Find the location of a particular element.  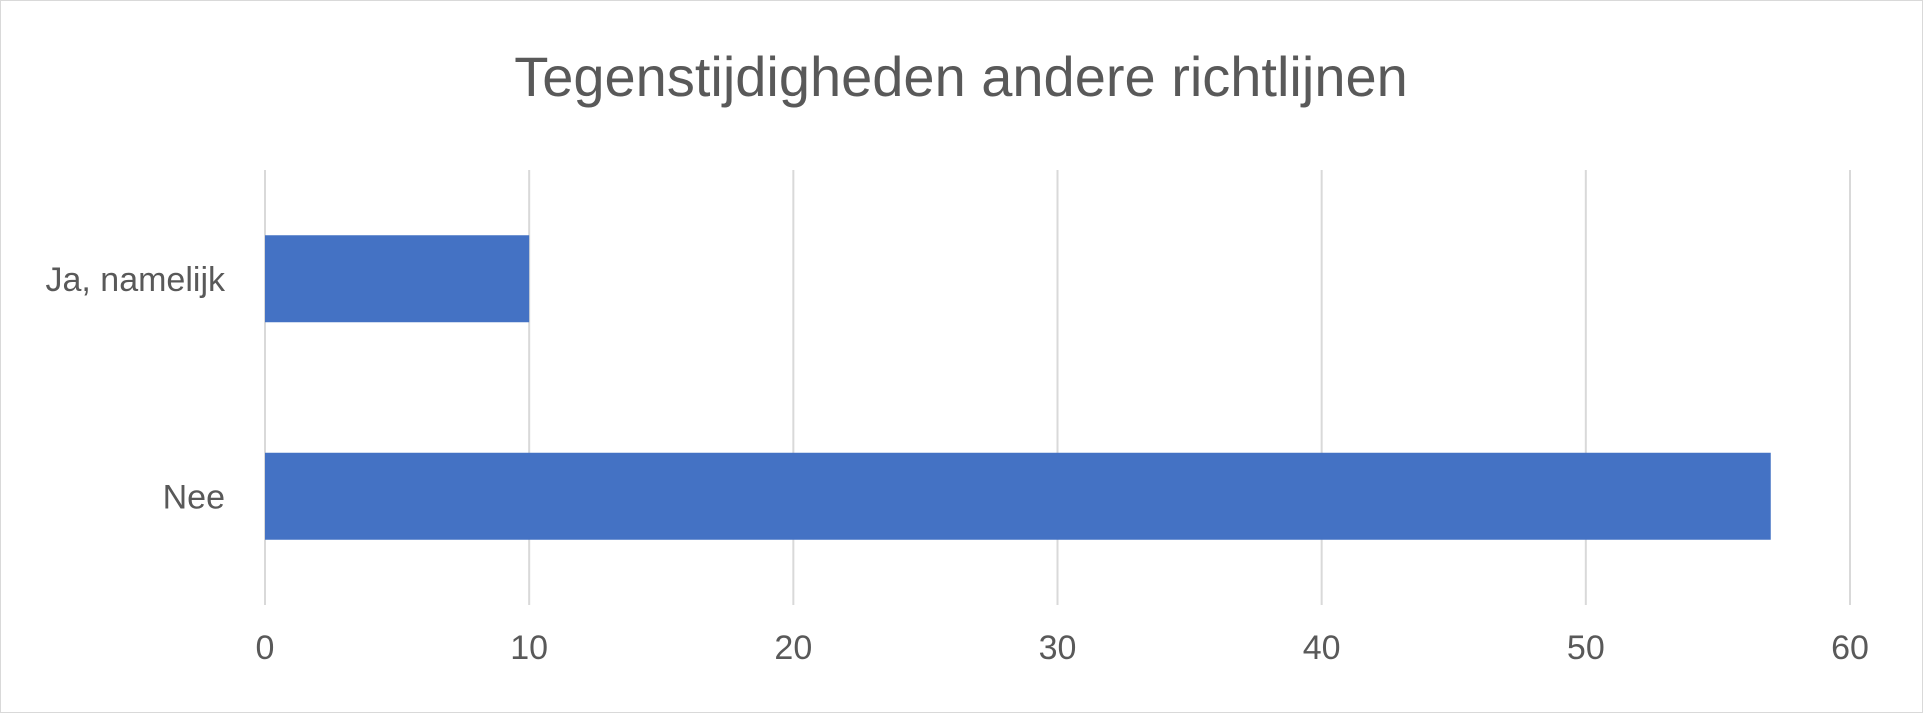

y-axis-category-labels: Ja, namelijk Nee is located at coordinates (135, 389).